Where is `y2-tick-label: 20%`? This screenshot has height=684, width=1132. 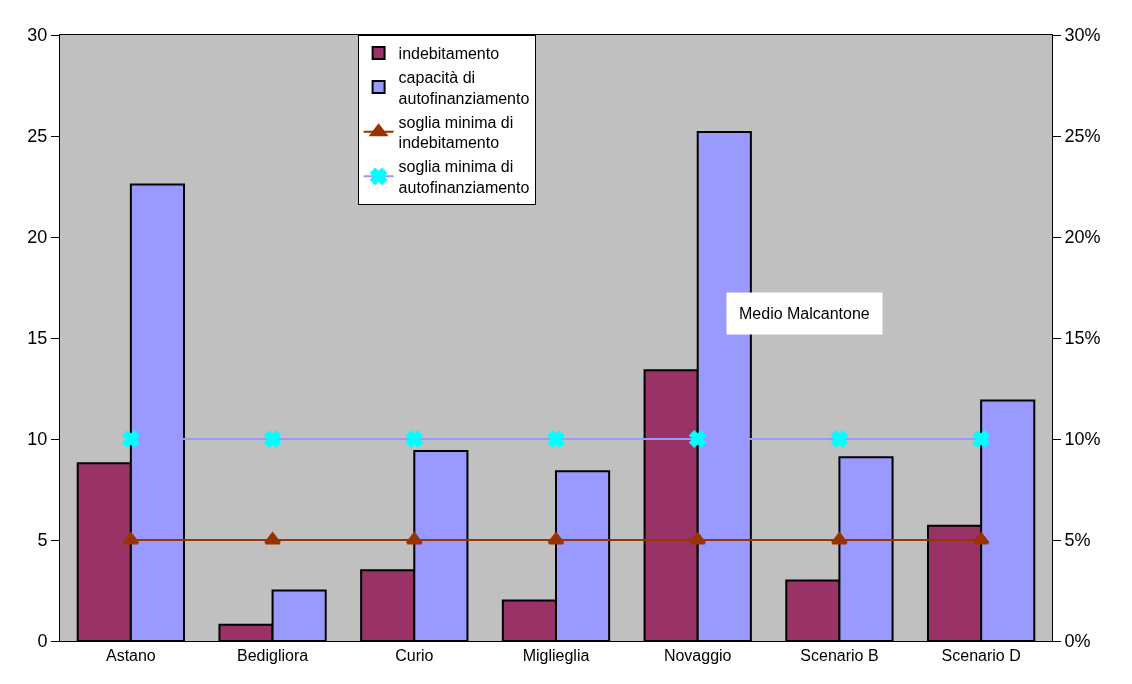
y2-tick-label: 20% is located at coordinates (1082, 237).